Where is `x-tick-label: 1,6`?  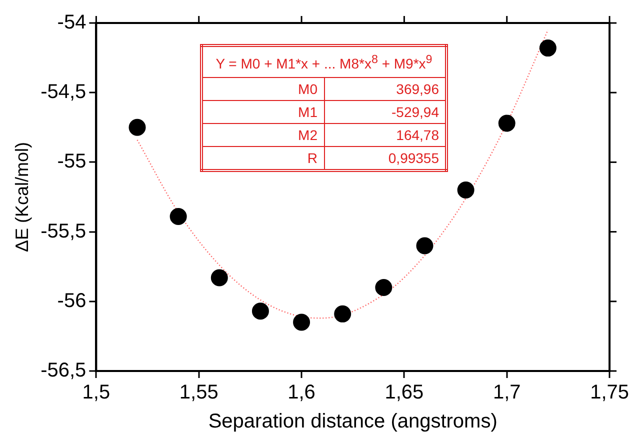 x-tick-label: 1,6 is located at coordinates (302, 393).